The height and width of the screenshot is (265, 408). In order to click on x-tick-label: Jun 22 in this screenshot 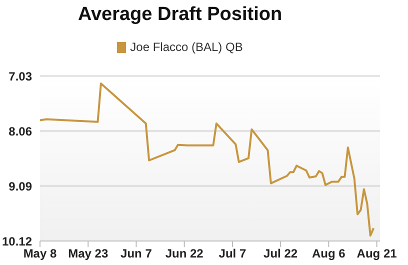, I will do `click(184, 253)`.